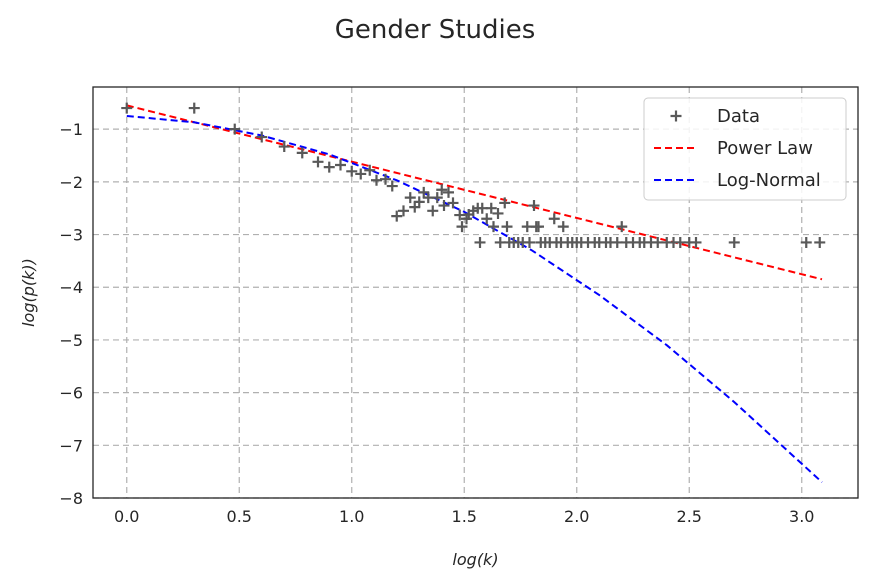  Describe the element at coordinates (351, 516) in the screenshot. I see `x-tick-label: 1.0` at that location.